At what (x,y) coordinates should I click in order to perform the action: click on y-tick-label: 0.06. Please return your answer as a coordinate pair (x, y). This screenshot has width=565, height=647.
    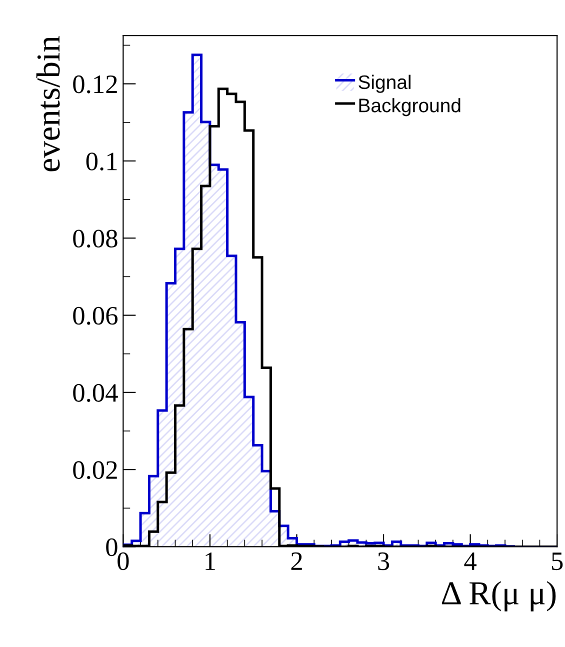
    Looking at the image, I should click on (95, 315).